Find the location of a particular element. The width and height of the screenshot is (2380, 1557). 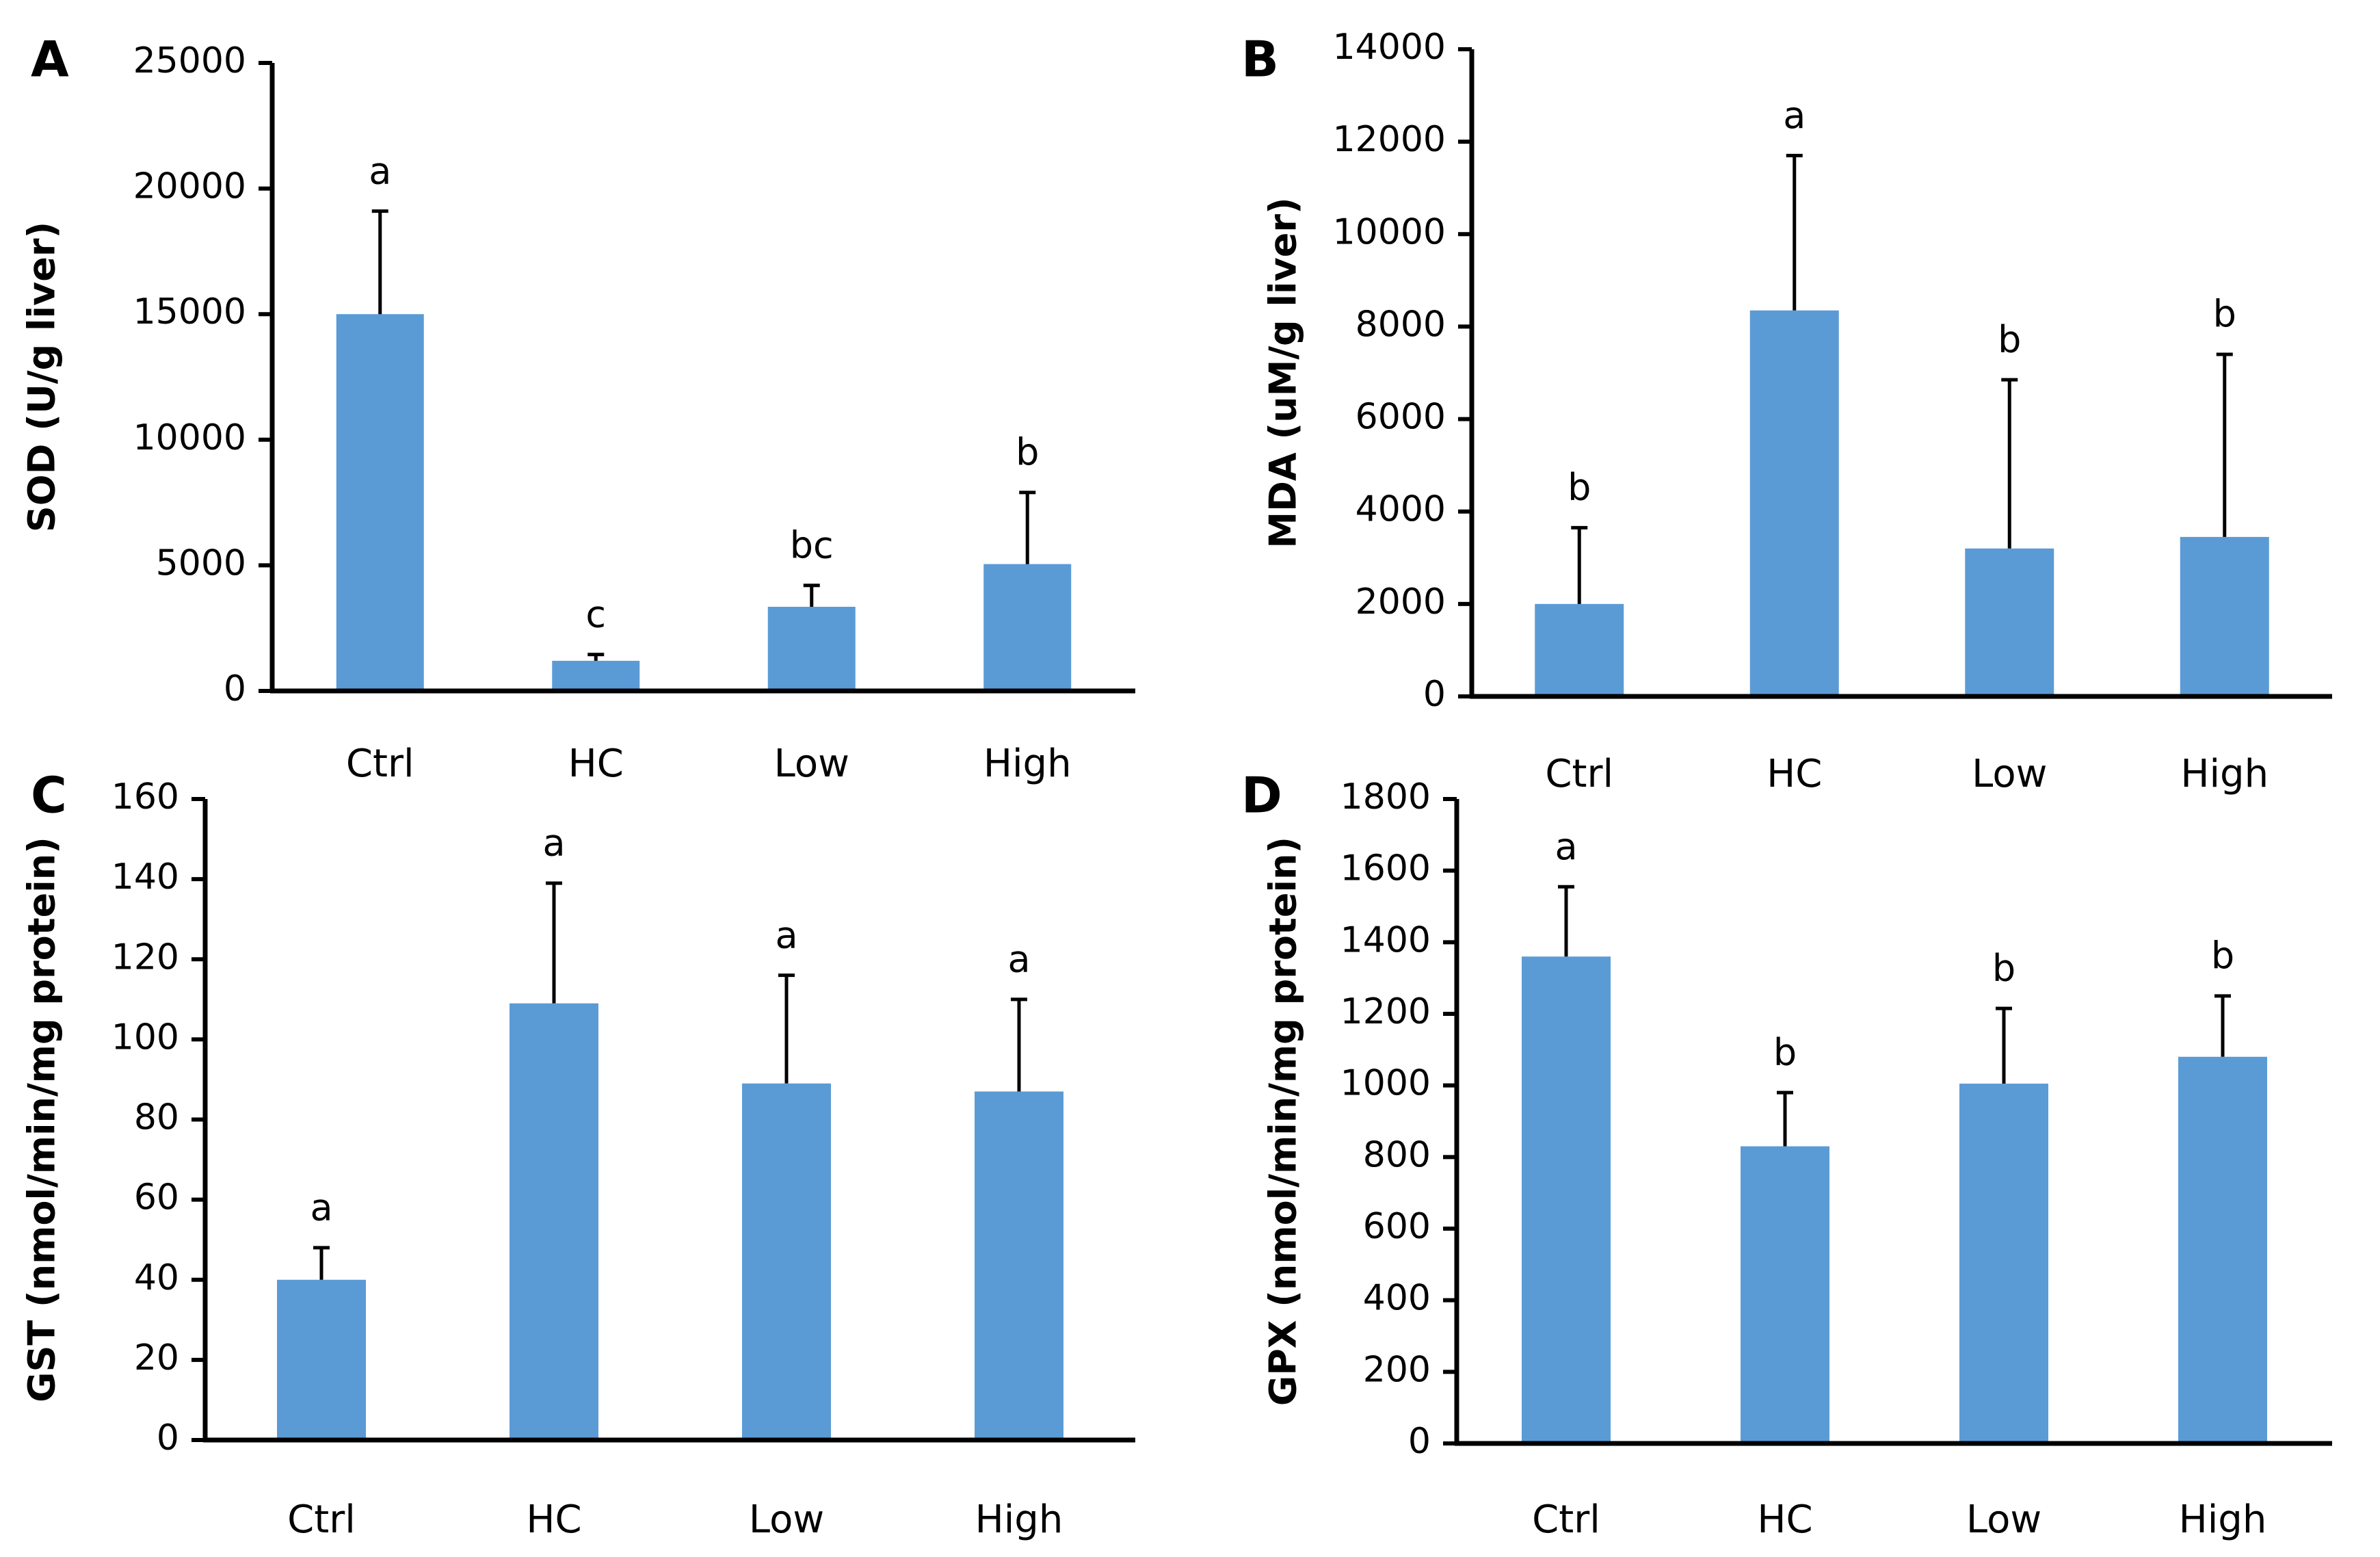

panel-d-category-ctrl: Ctrl is located at coordinates (1566, 1519).